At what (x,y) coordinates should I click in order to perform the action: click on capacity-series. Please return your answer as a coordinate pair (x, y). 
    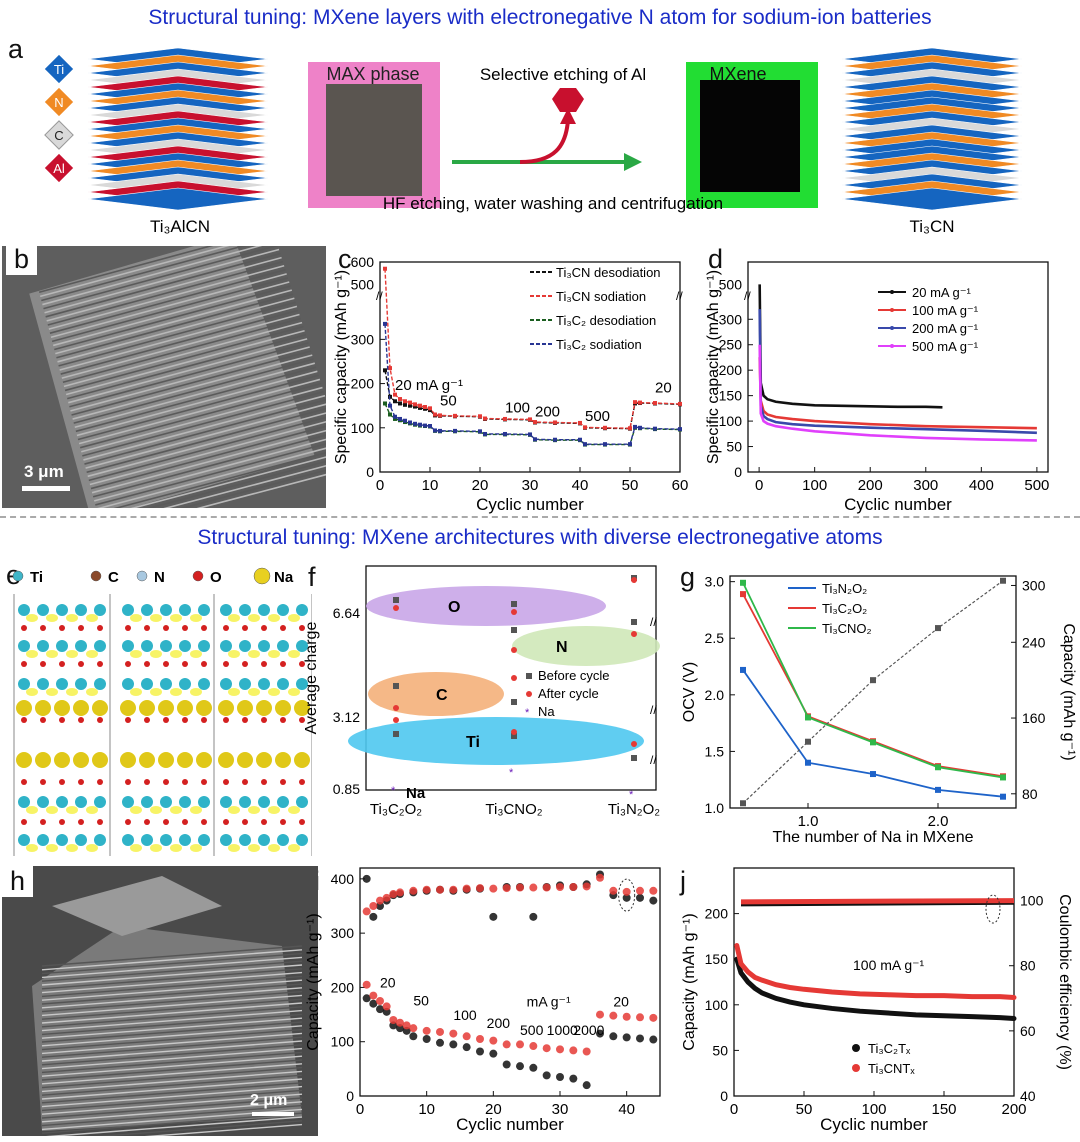
    Looking at the image, I should click on (875, 988).